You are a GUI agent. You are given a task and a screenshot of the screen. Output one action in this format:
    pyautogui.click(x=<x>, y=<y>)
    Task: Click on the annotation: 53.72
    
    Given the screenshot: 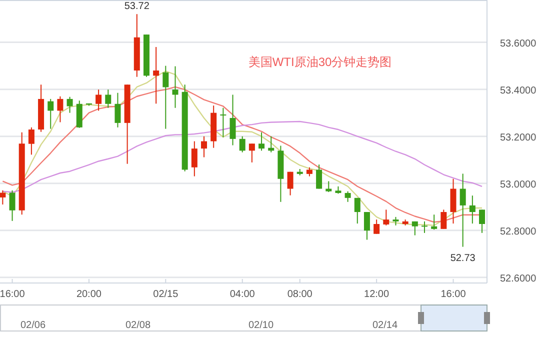 What is the action you would take?
    pyautogui.click(x=137, y=6)
    